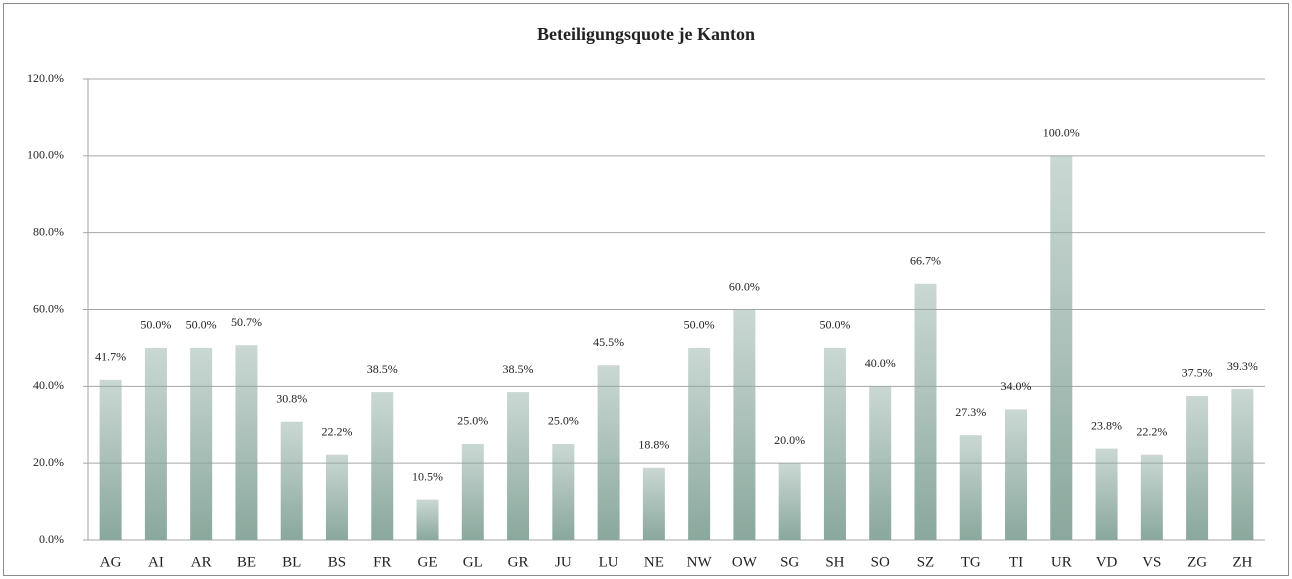 The width and height of the screenshot is (1292, 579). I want to click on x-tick-label: SH, so click(834, 562).